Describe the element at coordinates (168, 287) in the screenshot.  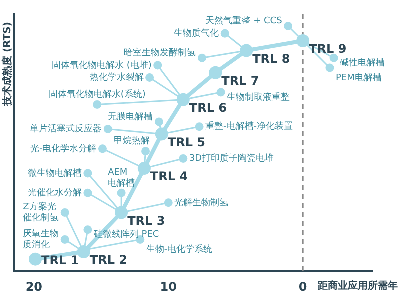
I see `x-tick-label: 10` at that location.